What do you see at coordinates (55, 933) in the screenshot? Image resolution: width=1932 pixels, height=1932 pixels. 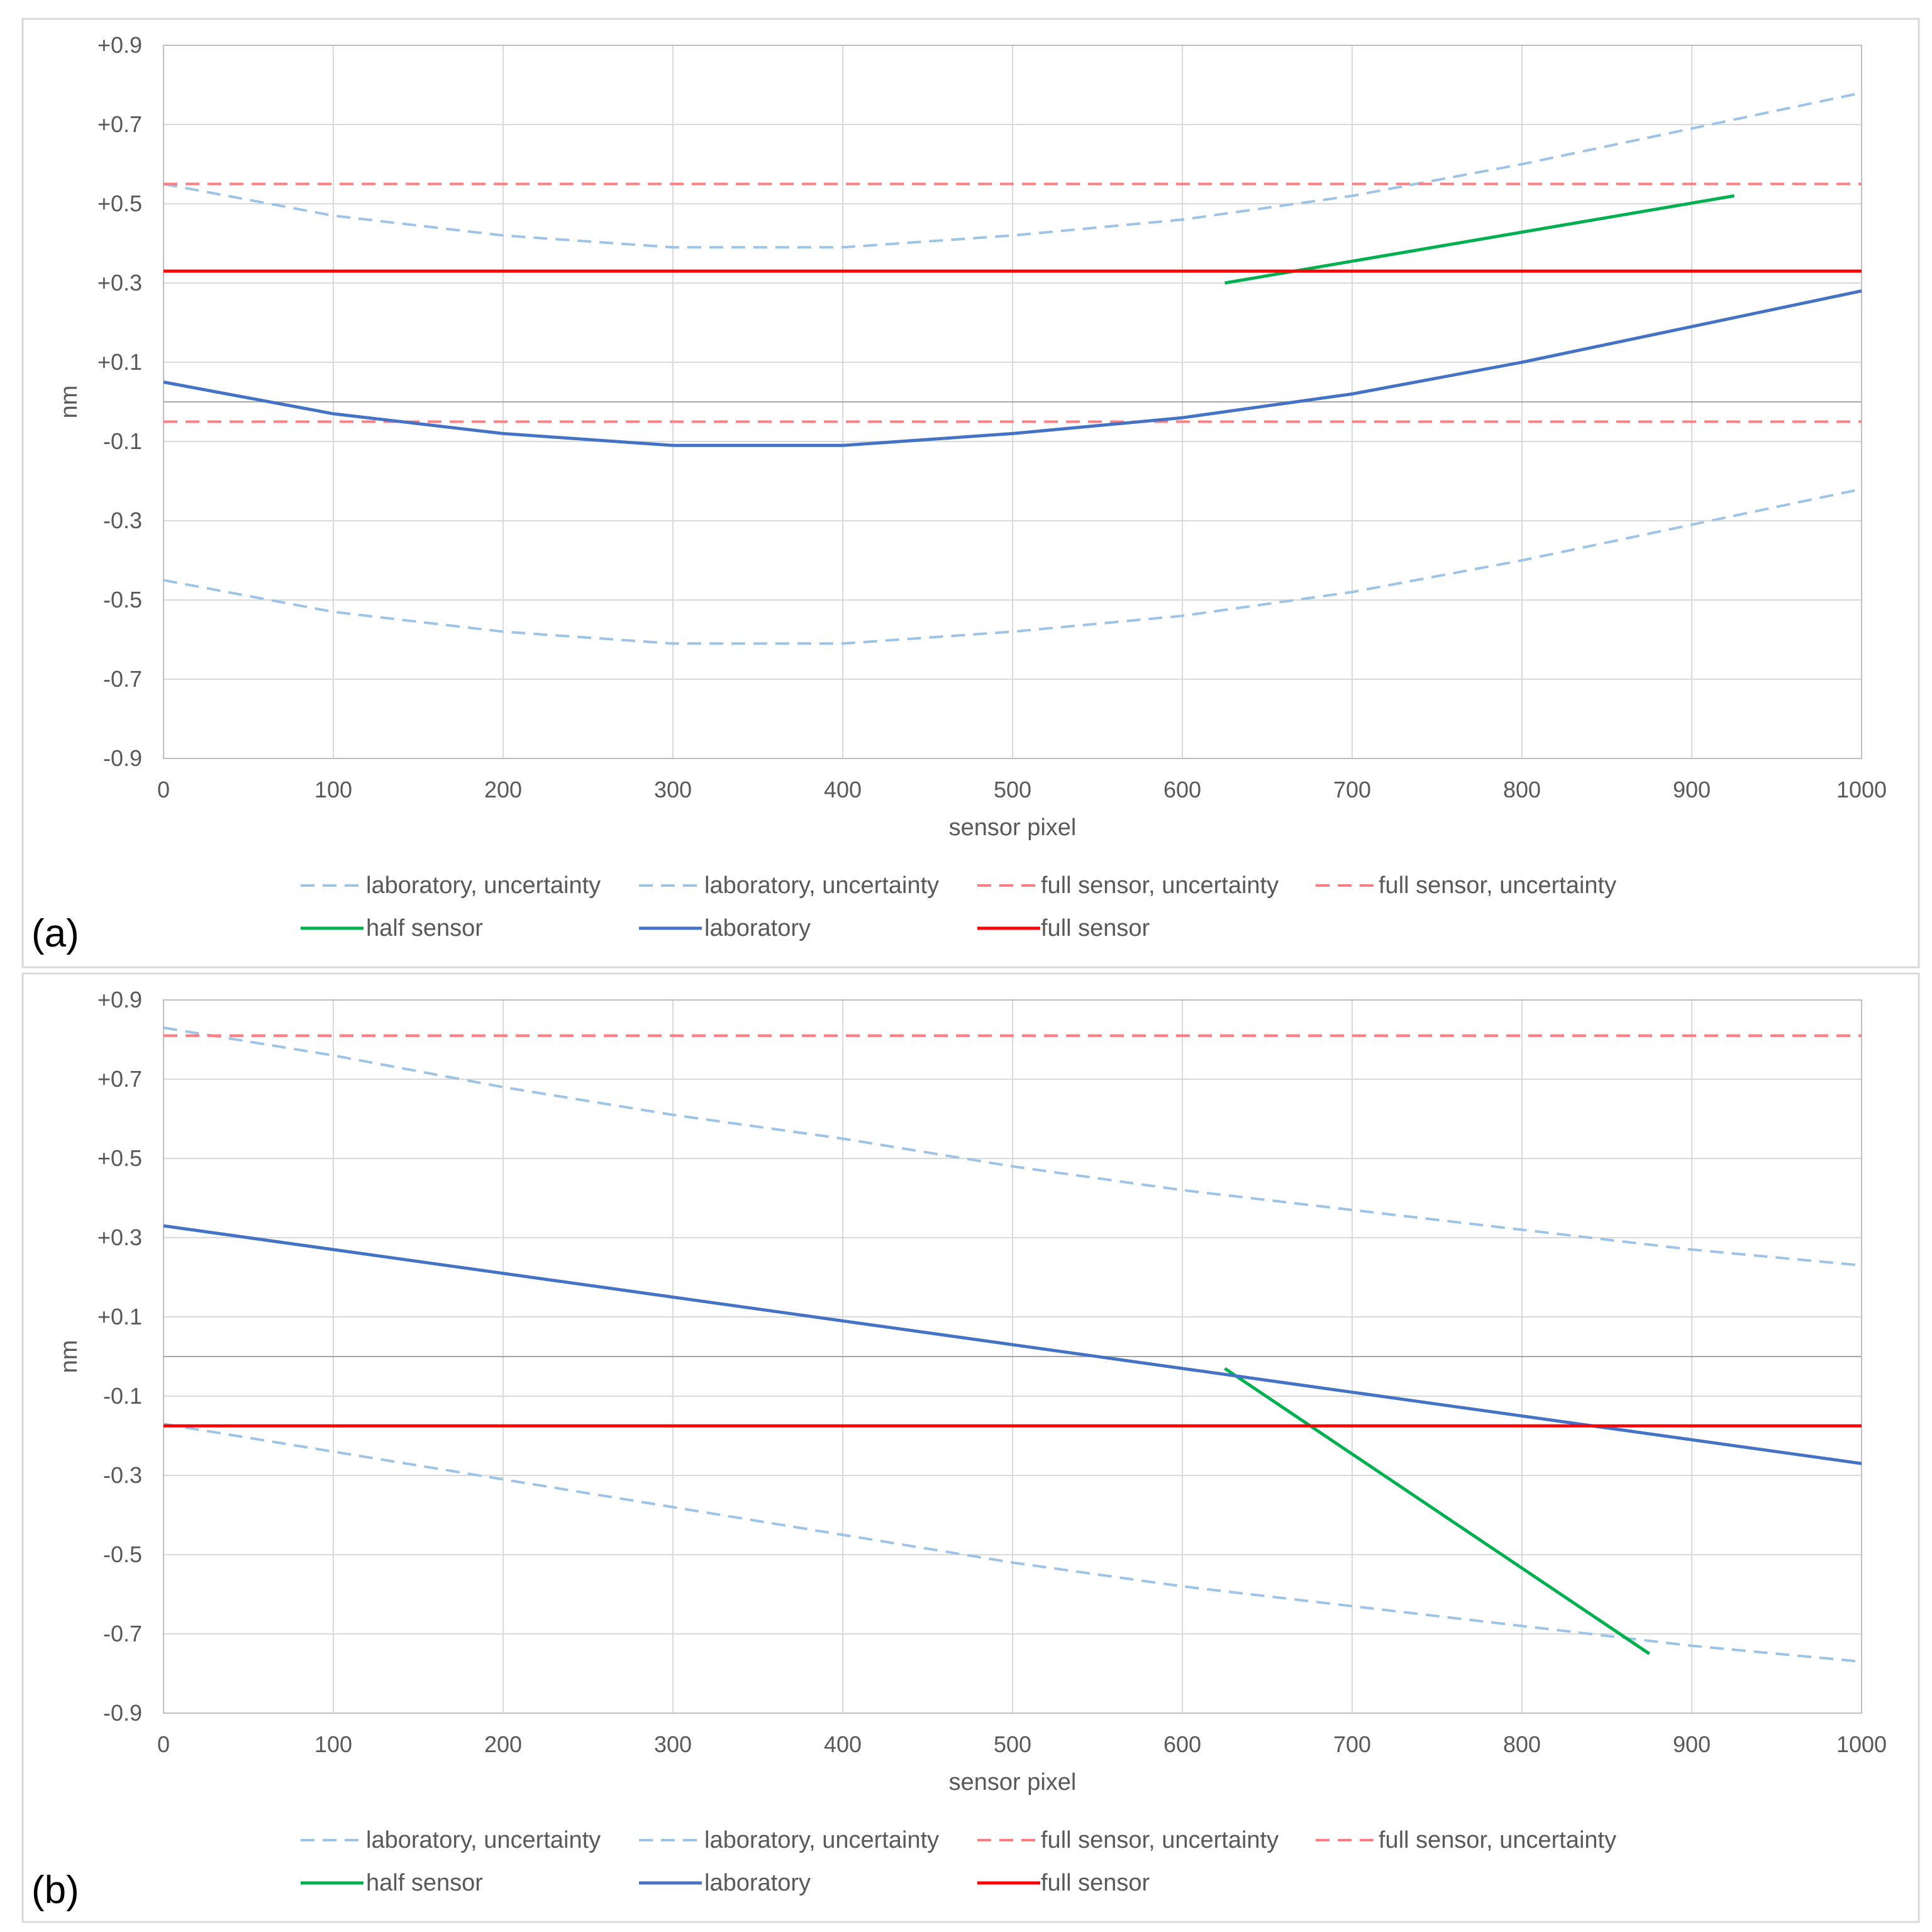 I see `panel-label: (a)` at bounding box center [55, 933].